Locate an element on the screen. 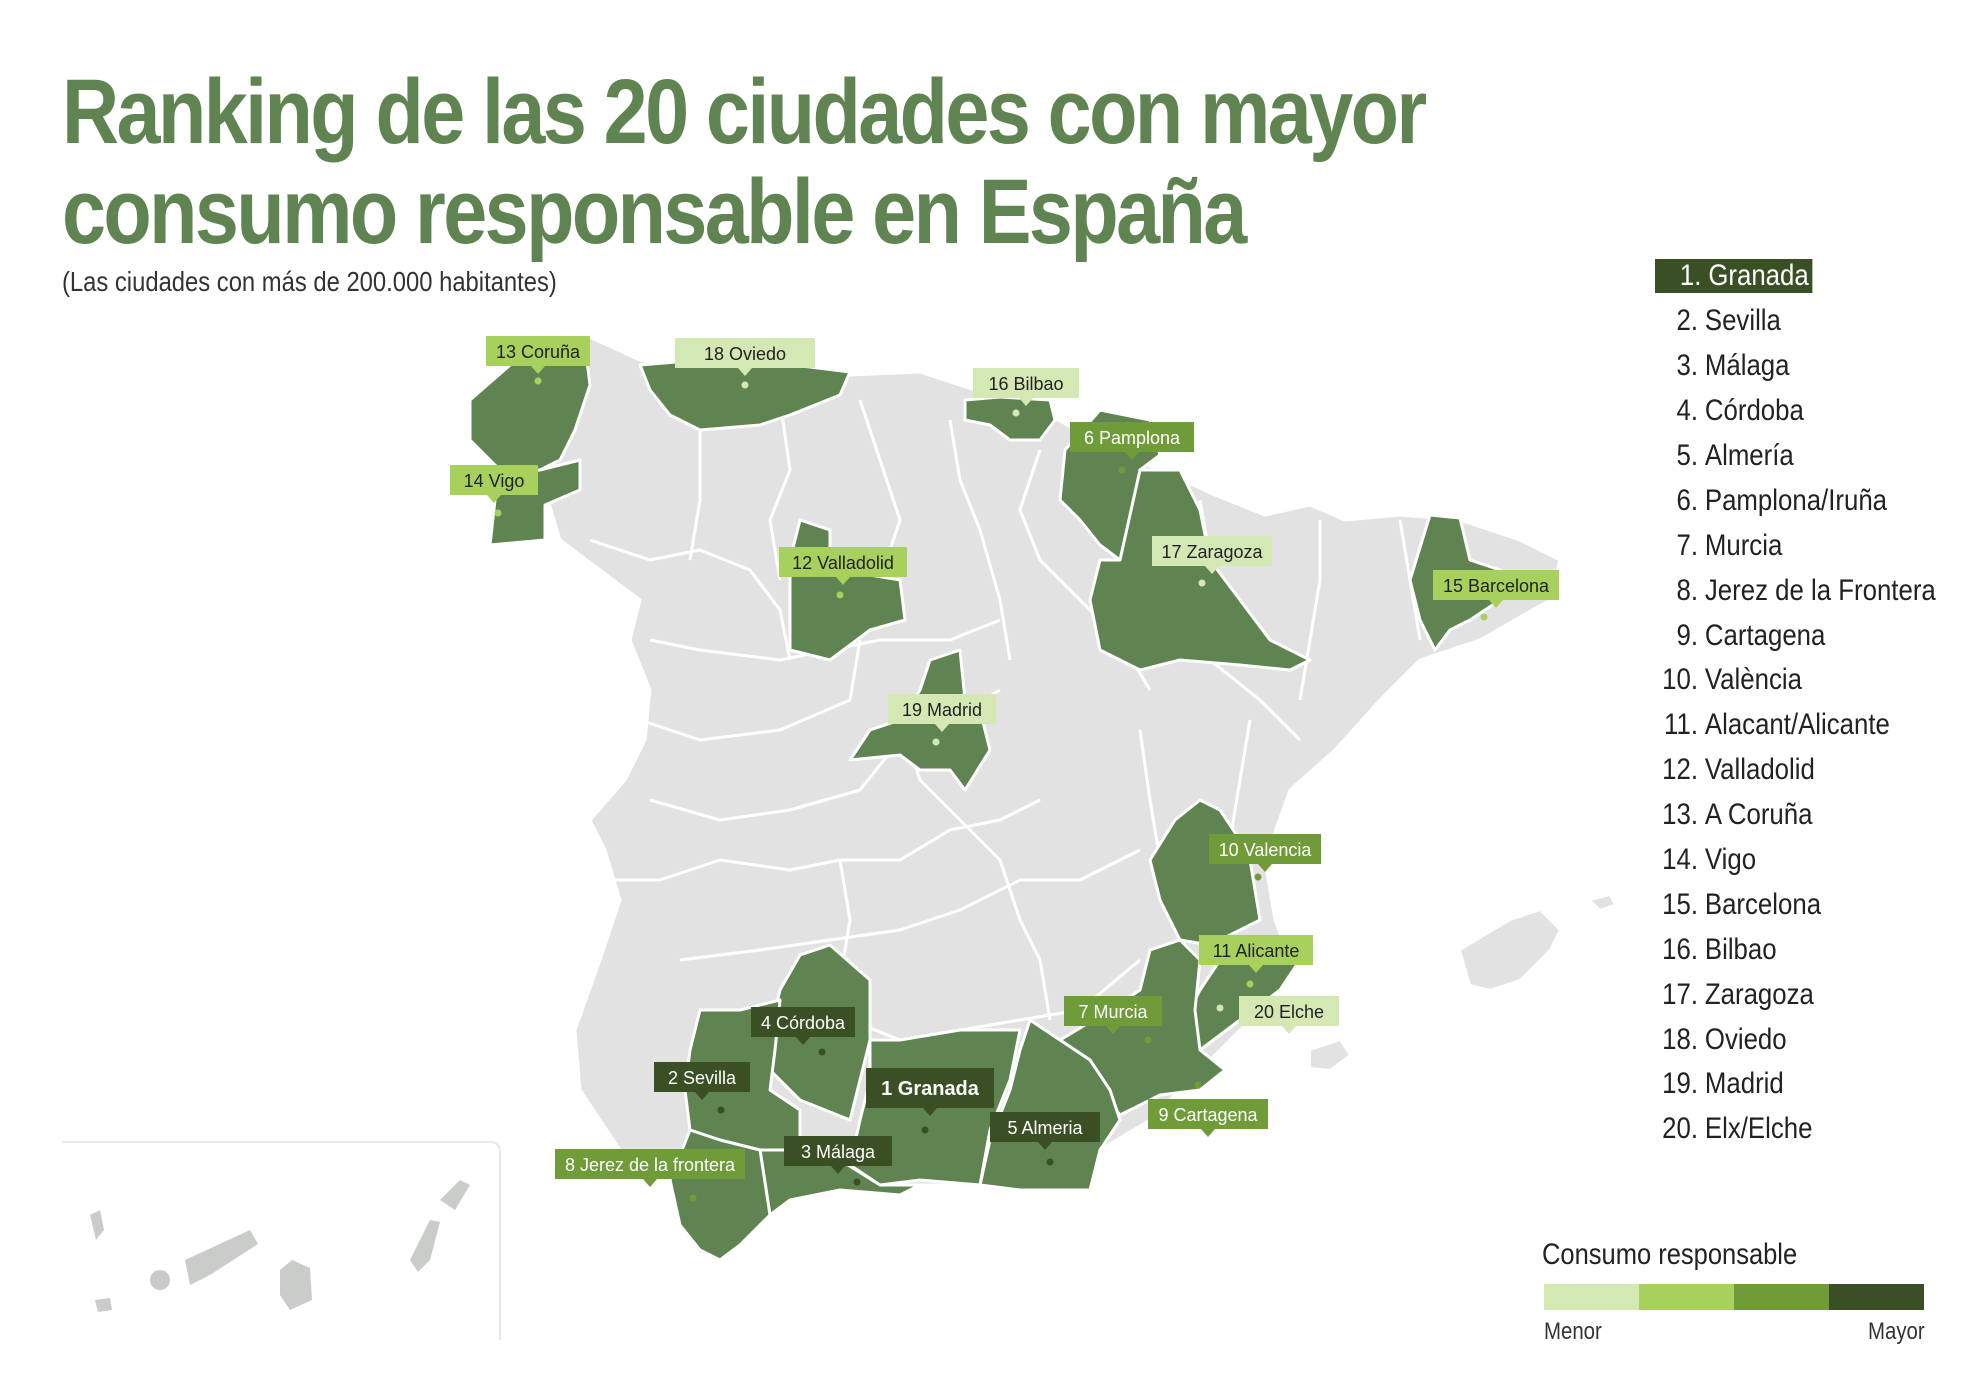  city-label: 10 Valencia is located at coordinates (1265, 857).